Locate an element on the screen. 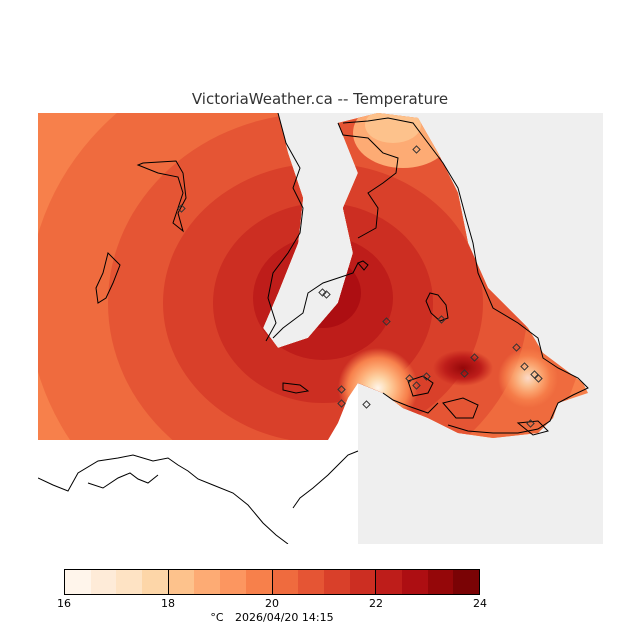  legend-caption: °C 2026/04/20 14:15 is located at coordinates (272, 617).